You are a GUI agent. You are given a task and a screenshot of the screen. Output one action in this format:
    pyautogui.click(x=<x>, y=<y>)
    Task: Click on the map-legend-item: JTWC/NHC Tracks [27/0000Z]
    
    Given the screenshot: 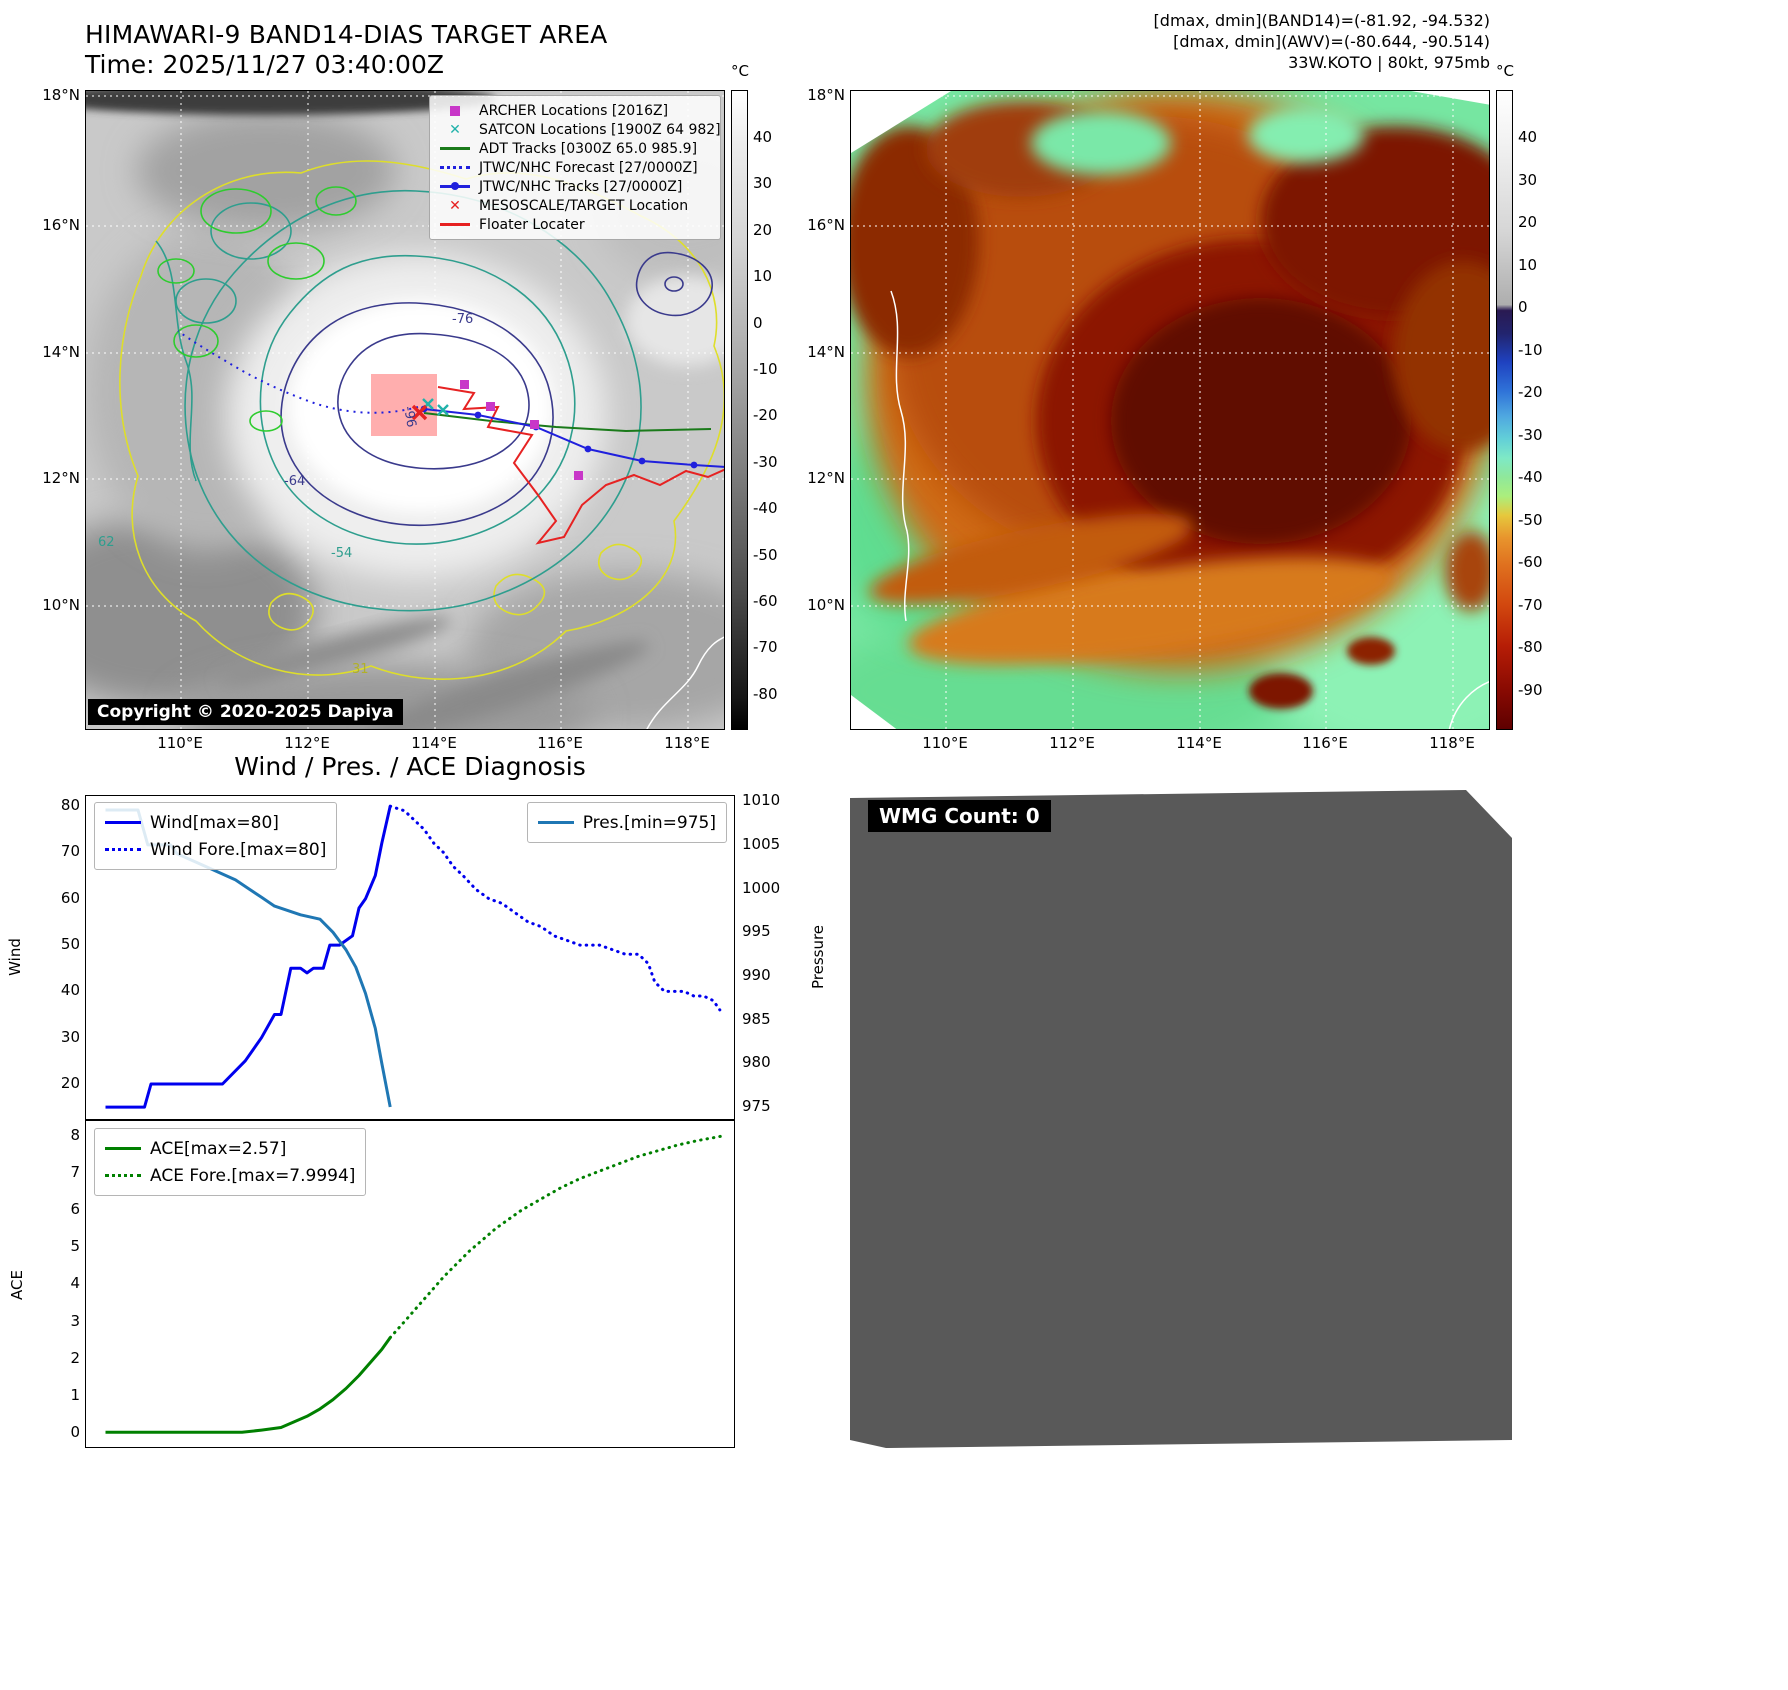 What is the action you would take?
    pyautogui.click(x=575, y=186)
    